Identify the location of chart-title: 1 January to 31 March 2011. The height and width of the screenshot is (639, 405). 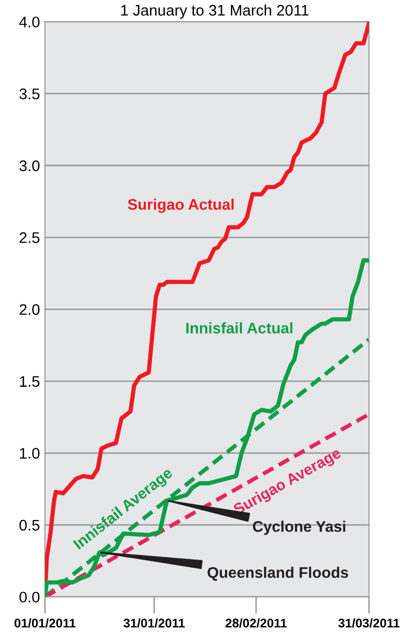
(214, 11).